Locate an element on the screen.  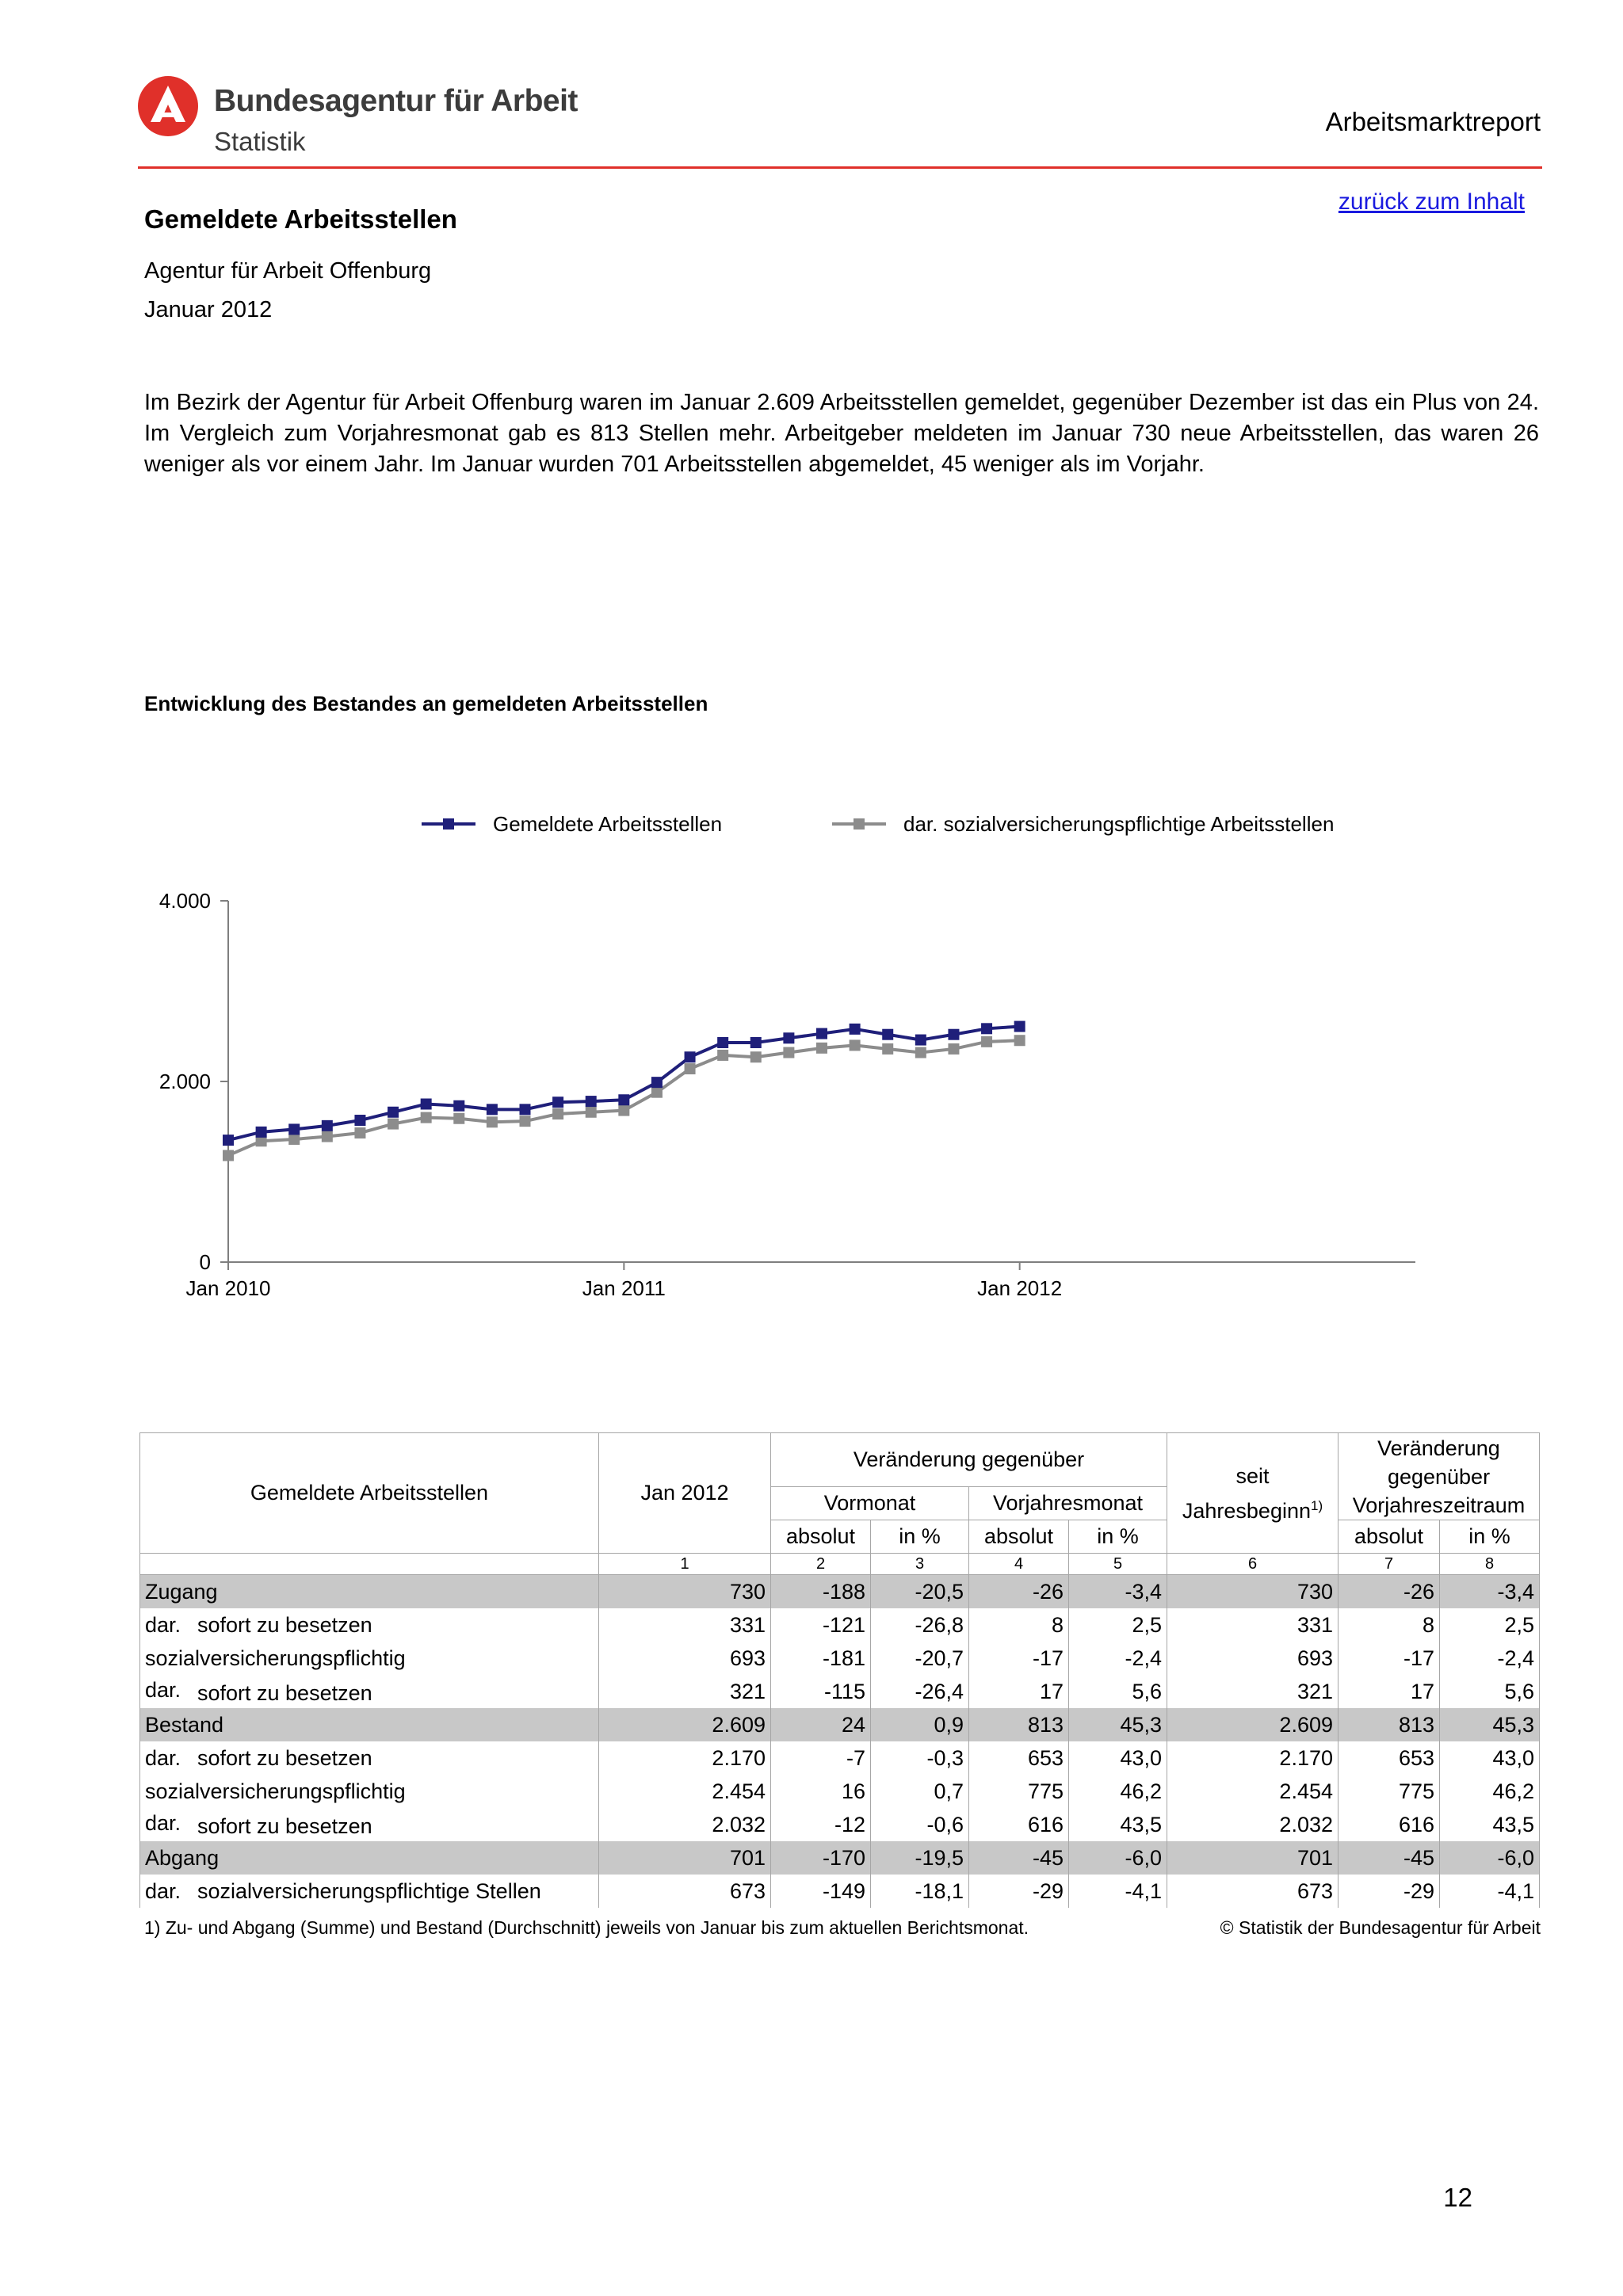
value-cell: 2.170 is located at coordinates (684, 1758).